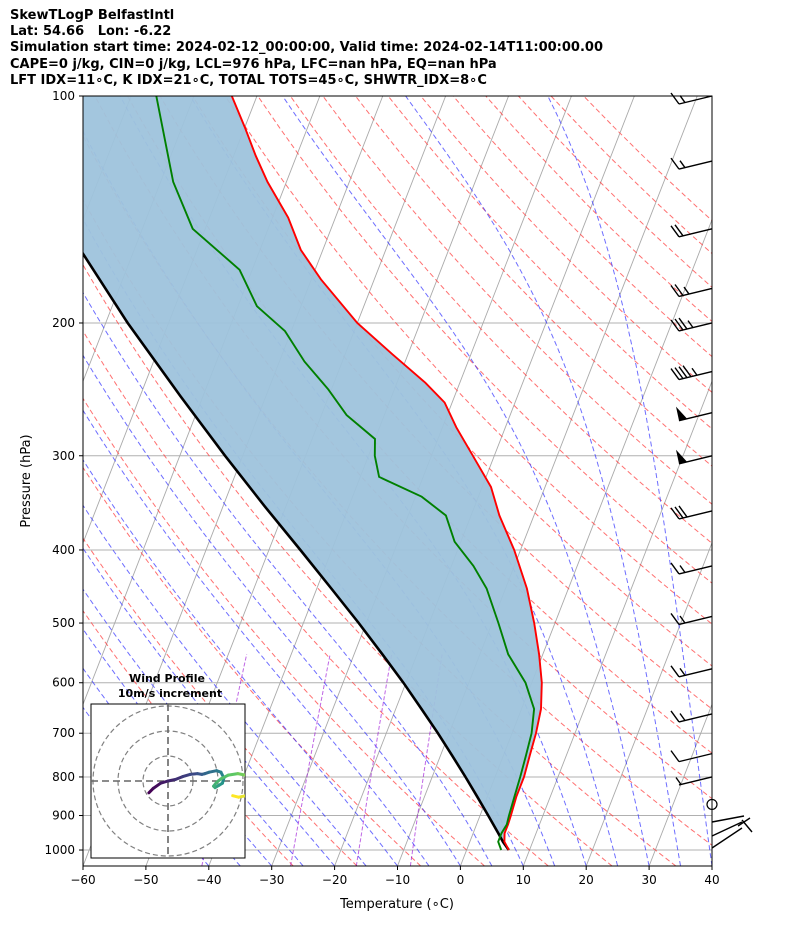 The width and height of the screenshot is (794, 937). I want to click on x-axis-label: Temperature (∘C), so click(396, 904).